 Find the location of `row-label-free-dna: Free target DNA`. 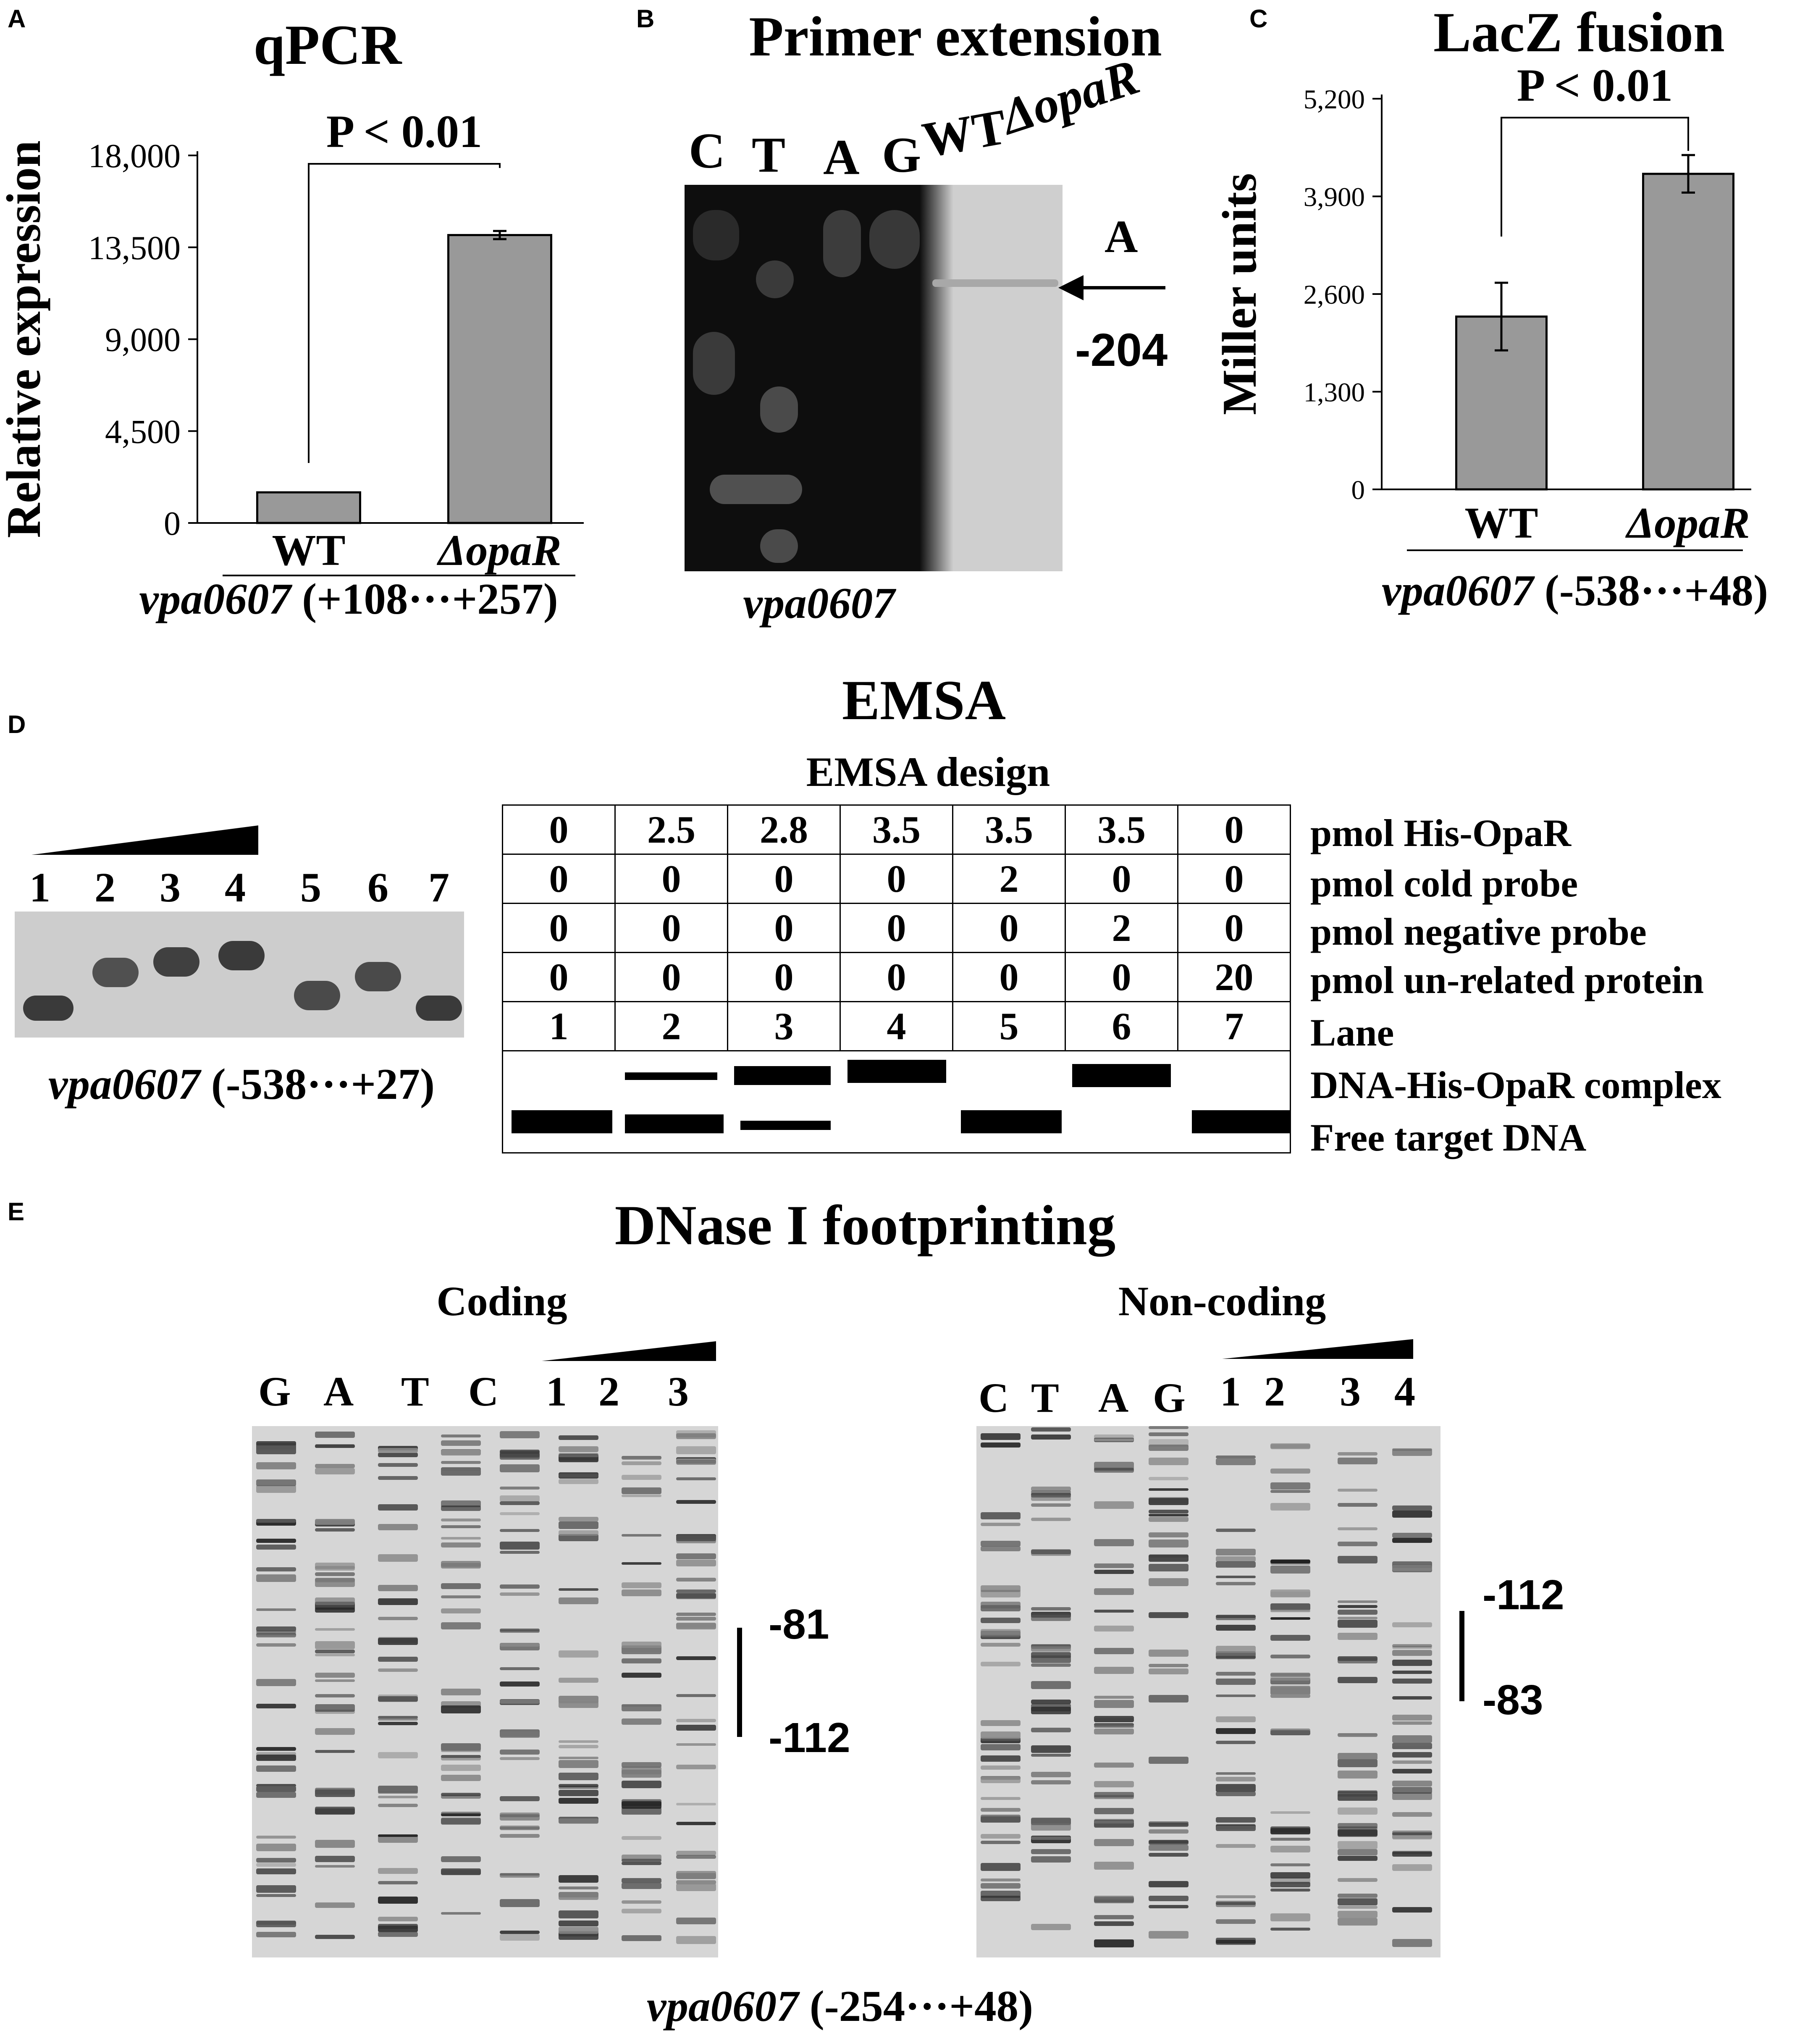

row-label-free-dna: Free target DNA is located at coordinates (1448, 1137).